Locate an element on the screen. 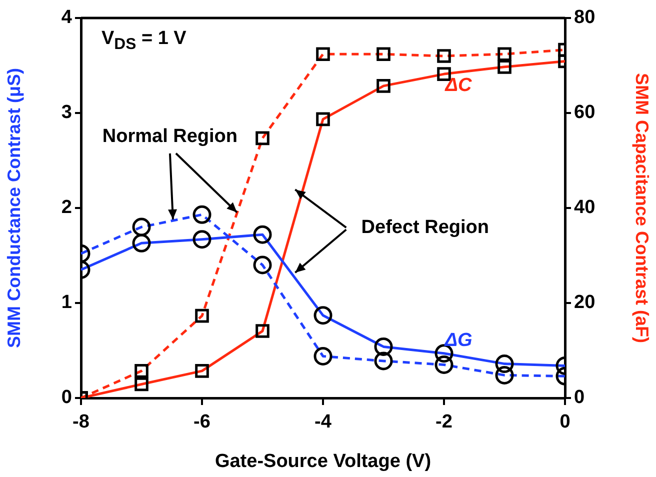 This screenshot has height=477, width=656. annotation: ΔG is located at coordinates (458, 341).